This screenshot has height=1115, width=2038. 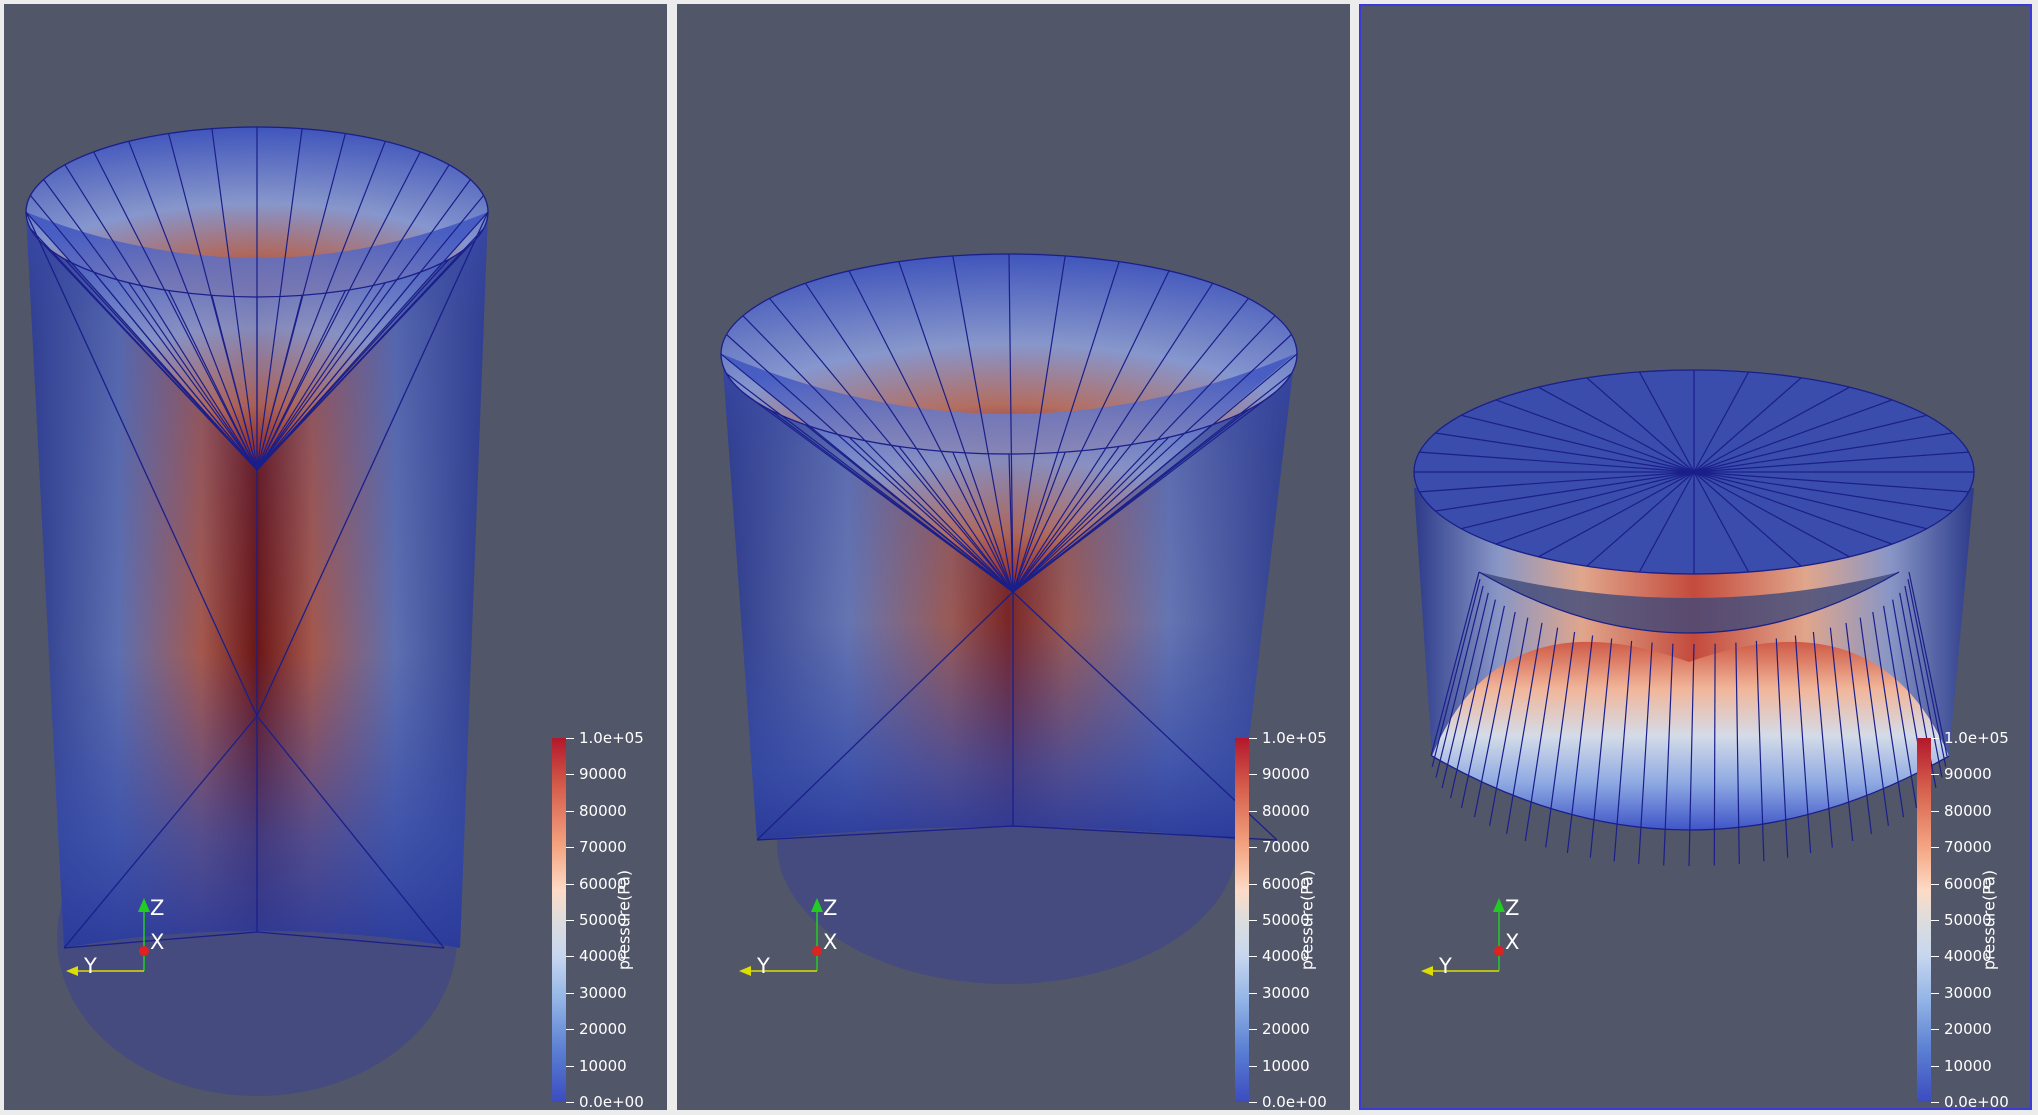 I want to click on colorbar-label: 60000, so click(x=603, y=884).